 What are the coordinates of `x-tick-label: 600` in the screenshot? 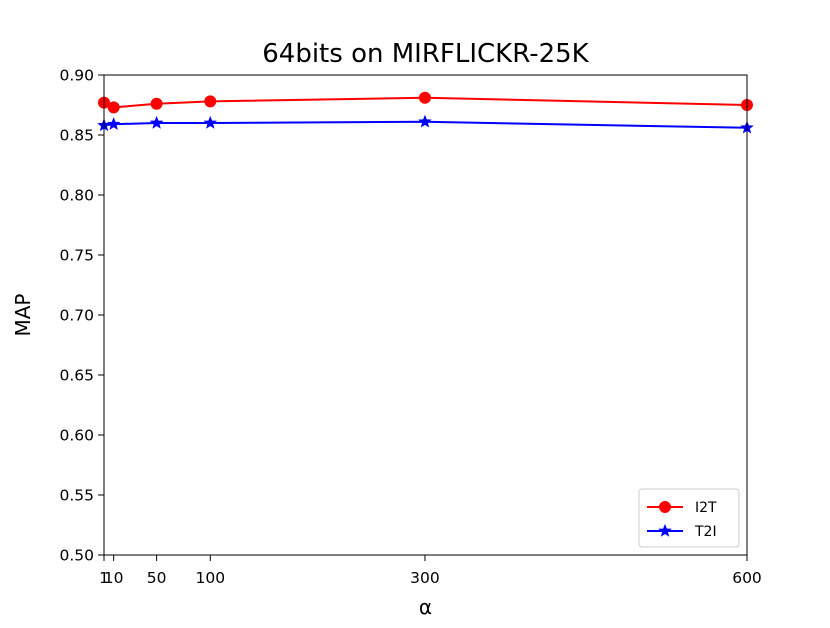 It's located at (747, 578).